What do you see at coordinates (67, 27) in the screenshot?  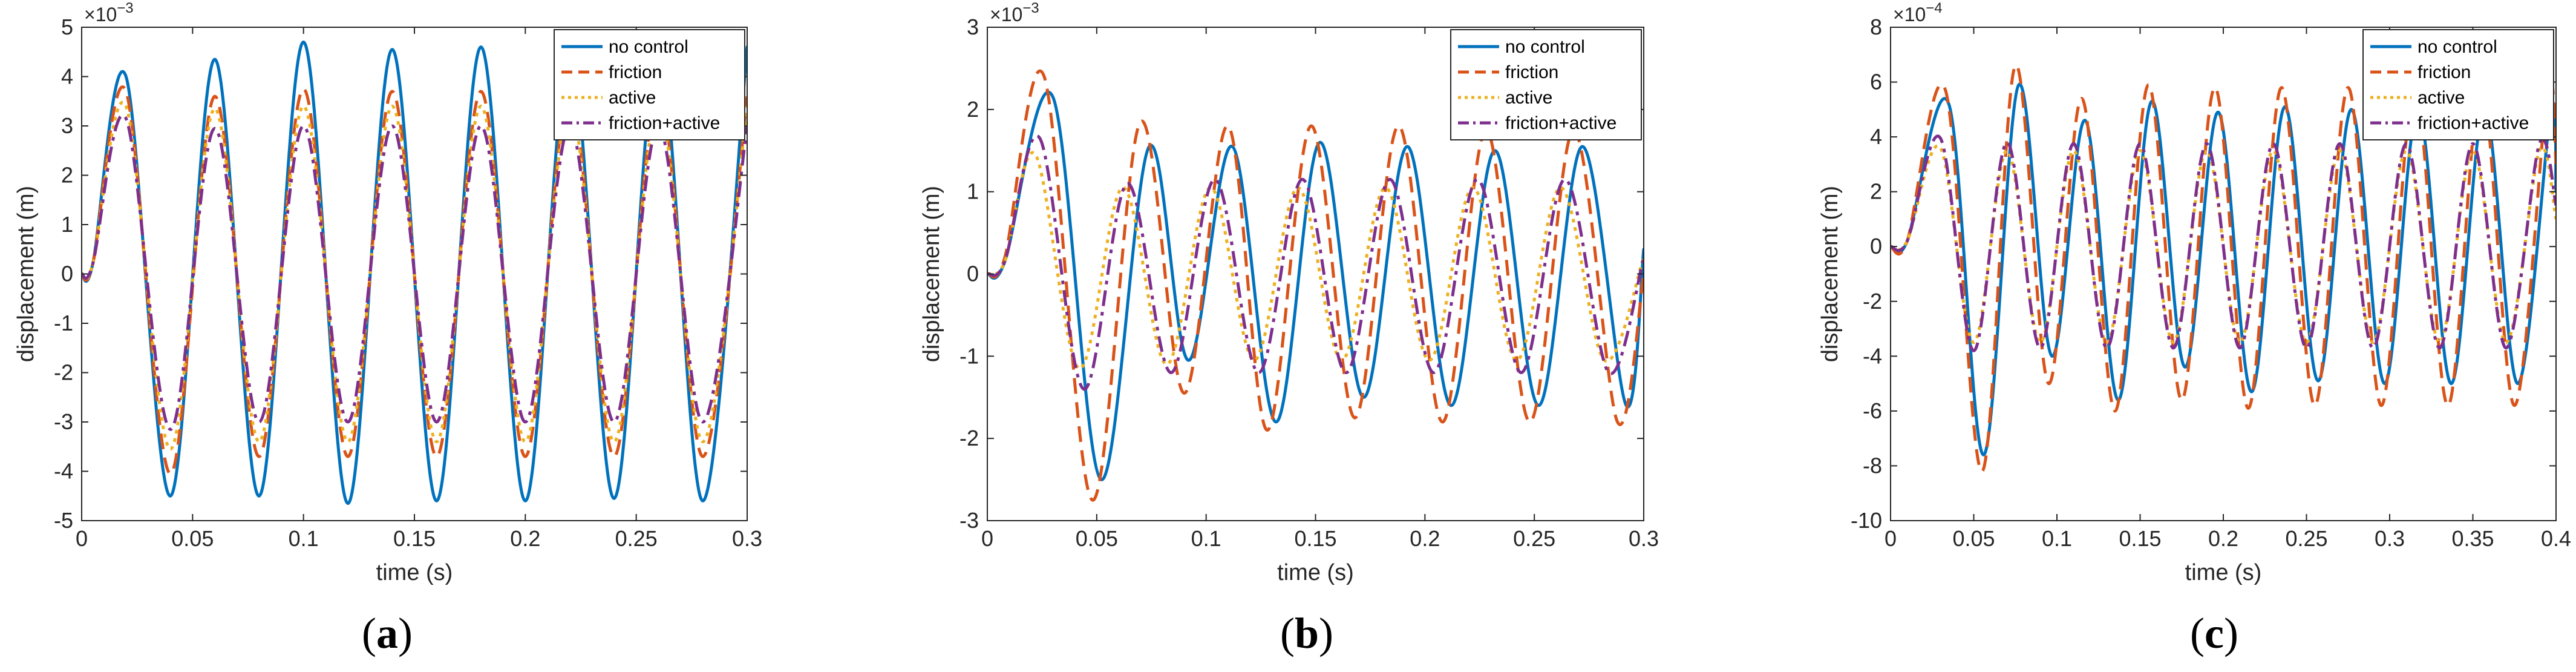 I see `y-tick-label: 5` at bounding box center [67, 27].